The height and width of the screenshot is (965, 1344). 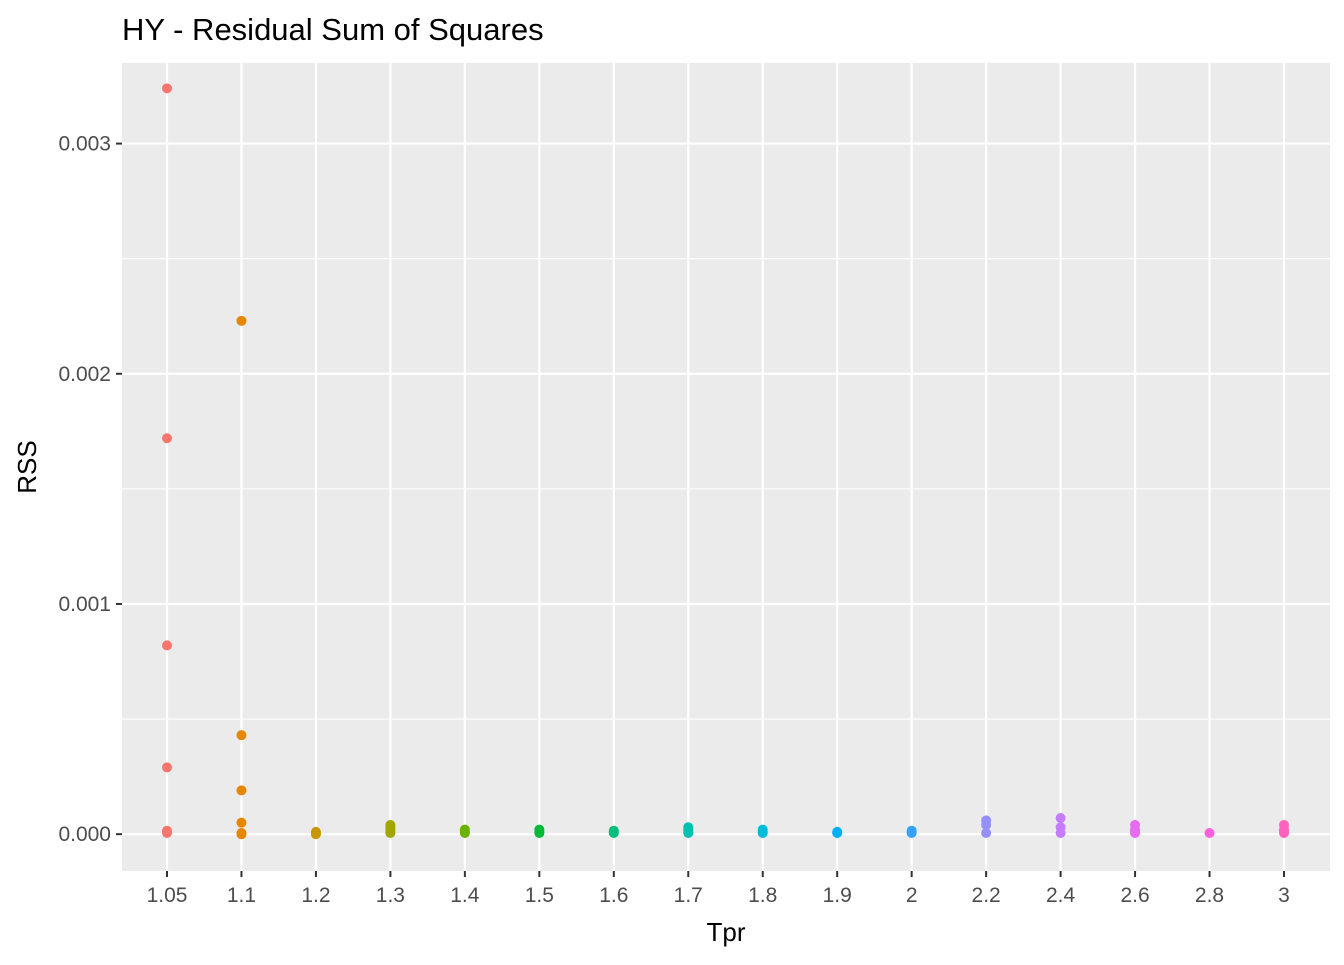 What do you see at coordinates (1284, 895) in the screenshot?
I see `x-tick-label: 3` at bounding box center [1284, 895].